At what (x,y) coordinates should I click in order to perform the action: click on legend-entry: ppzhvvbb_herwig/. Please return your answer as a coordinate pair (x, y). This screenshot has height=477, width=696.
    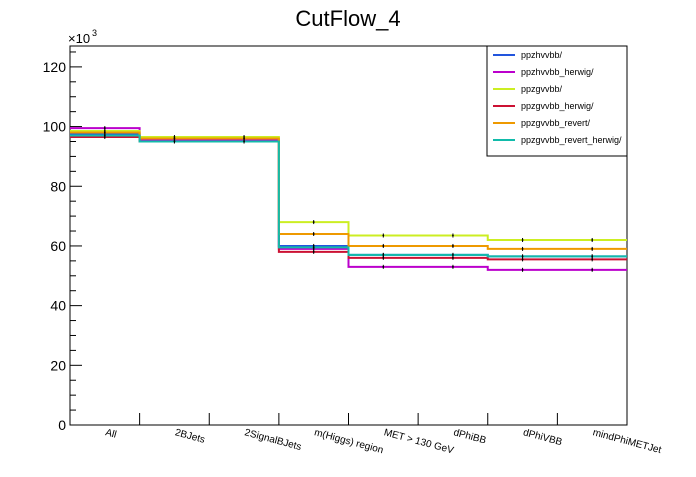
    Looking at the image, I should click on (557, 72).